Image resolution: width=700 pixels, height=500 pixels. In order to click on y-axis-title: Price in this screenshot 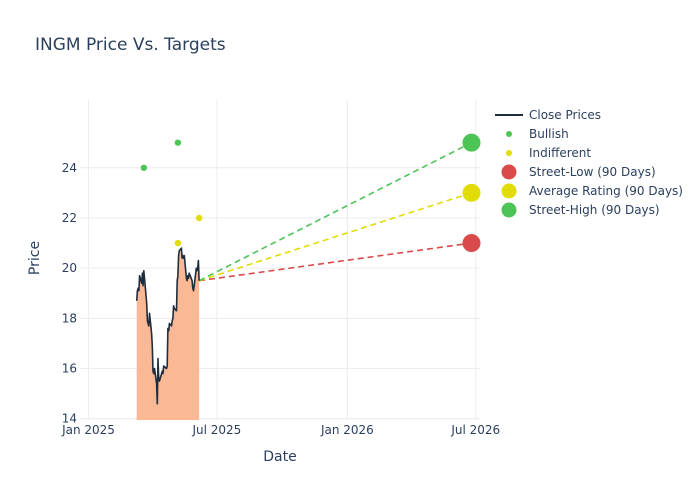, I will do `click(35, 258)`.